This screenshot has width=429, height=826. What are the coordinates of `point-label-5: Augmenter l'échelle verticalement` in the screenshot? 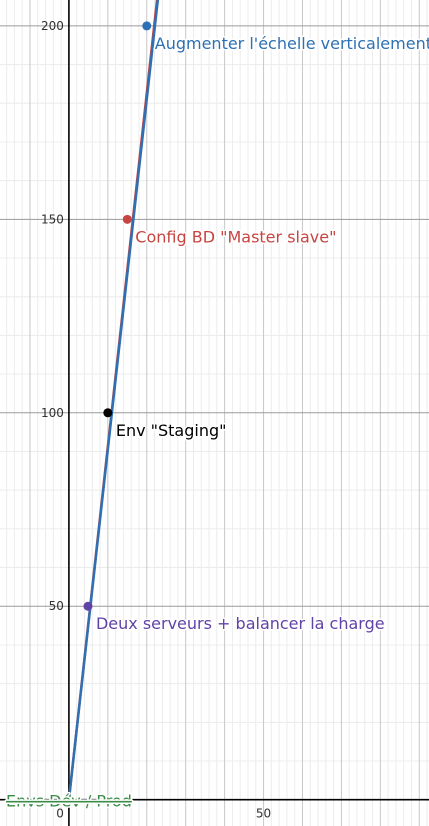 It's located at (292, 43).